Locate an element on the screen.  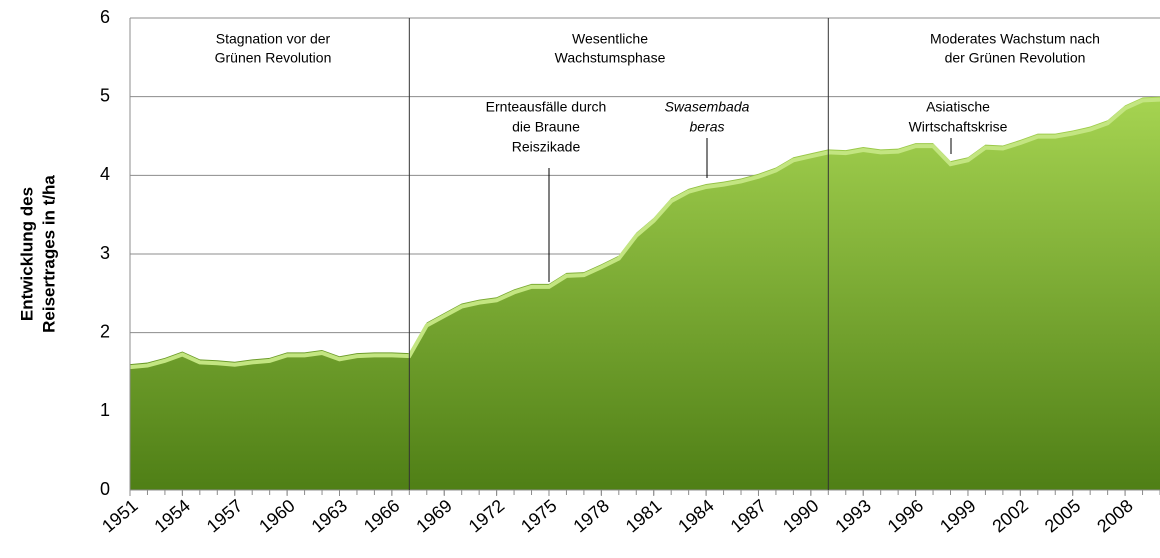
x-tick-label: 1975 is located at coordinates (539, 515).